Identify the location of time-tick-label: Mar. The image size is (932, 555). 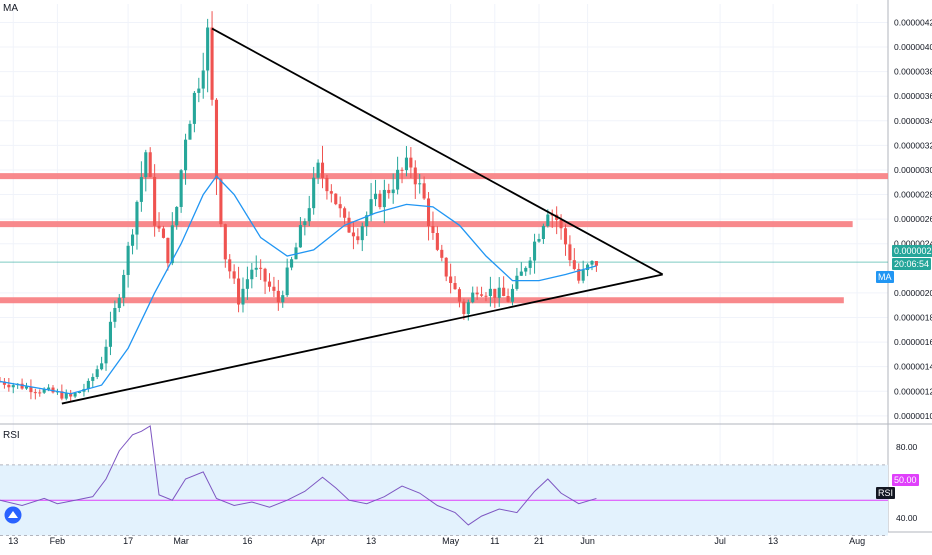
(181, 541).